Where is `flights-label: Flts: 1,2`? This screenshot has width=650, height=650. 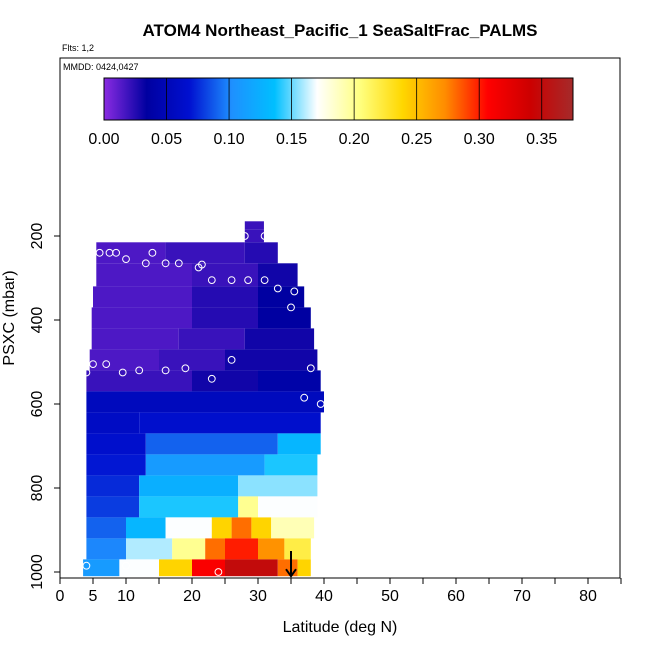
flights-label: Flts: 1,2 is located at coordinates (78, 48).